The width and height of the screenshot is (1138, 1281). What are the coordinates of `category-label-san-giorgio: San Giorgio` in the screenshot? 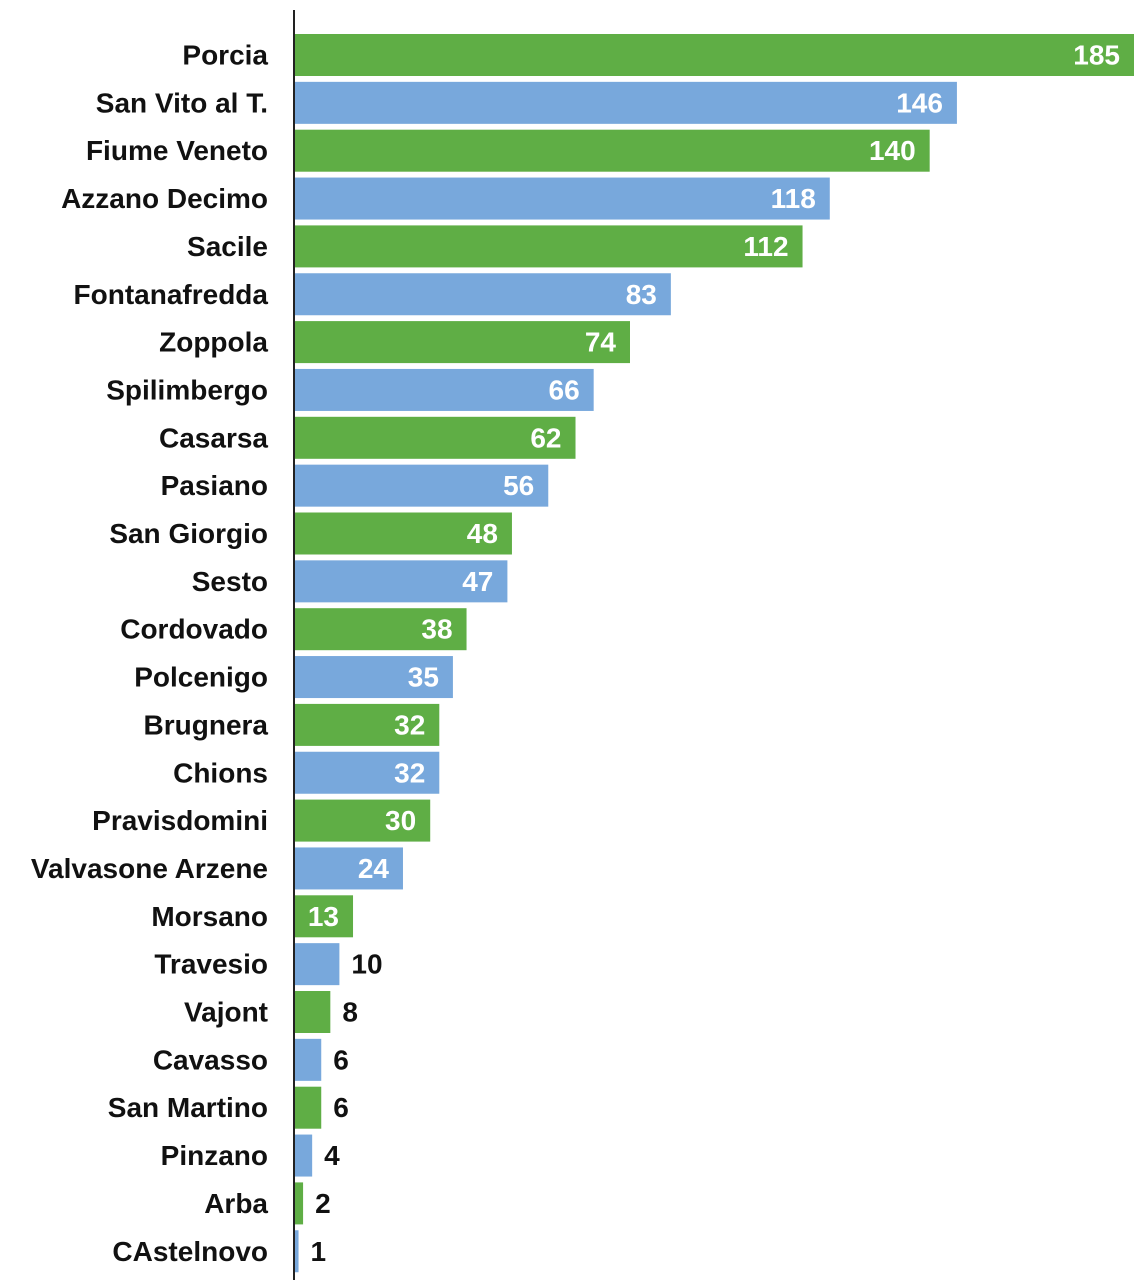 It's located at (188, 533).